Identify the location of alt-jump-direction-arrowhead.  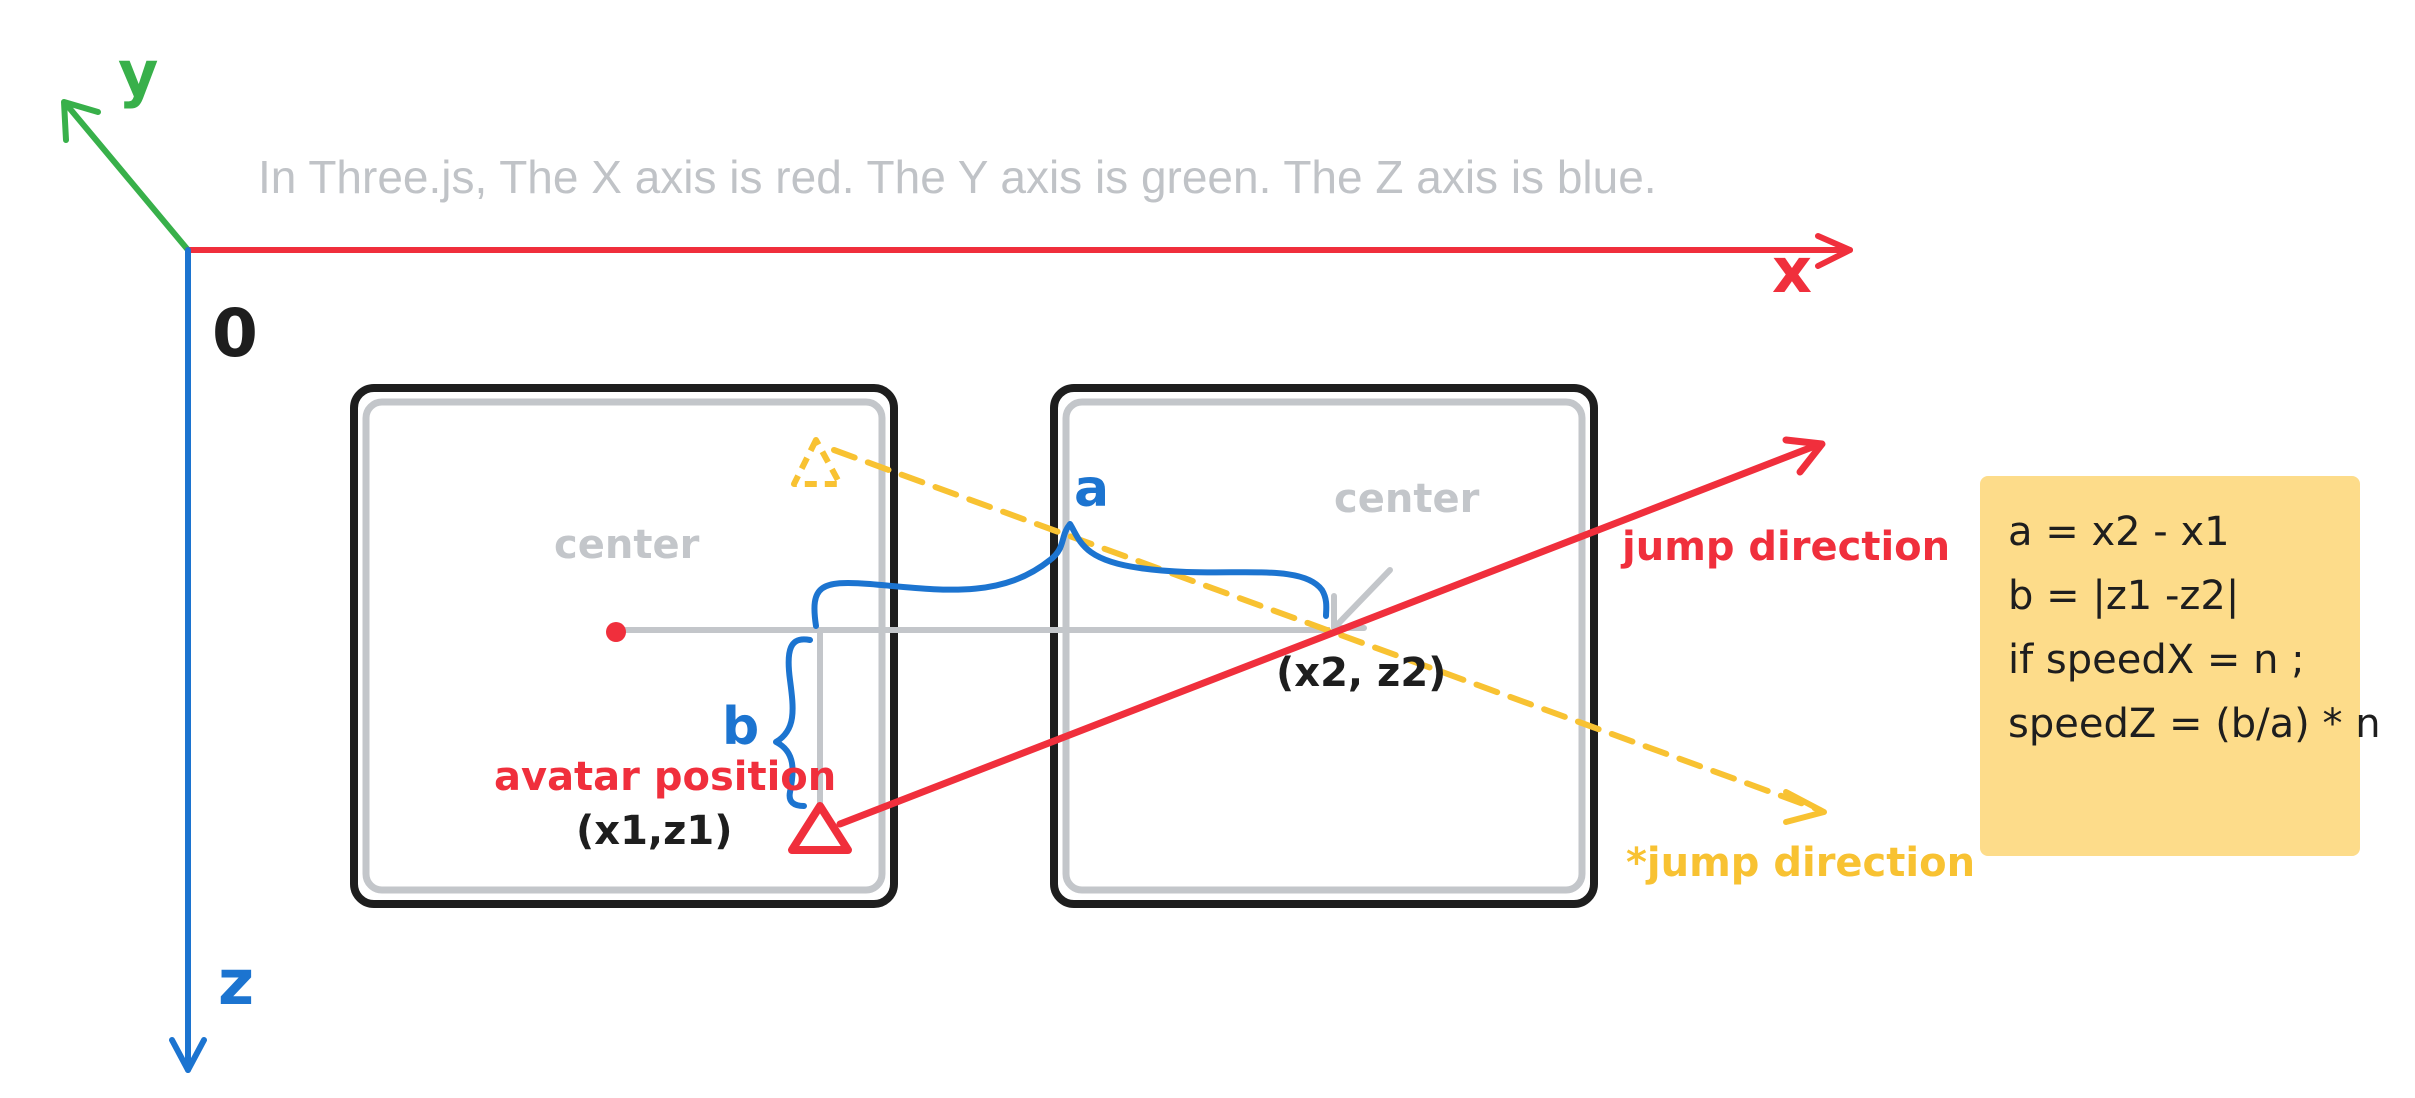
(1805, 807).